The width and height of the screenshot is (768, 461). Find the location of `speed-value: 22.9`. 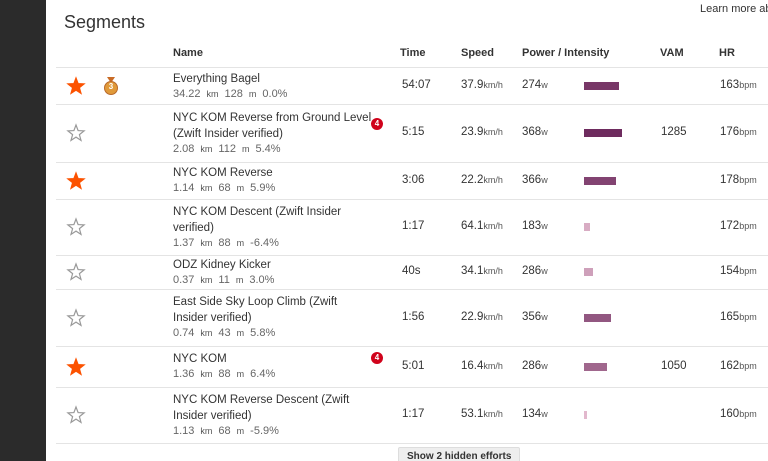

speed-value: 22.9 is located at coordinates (472, 316).